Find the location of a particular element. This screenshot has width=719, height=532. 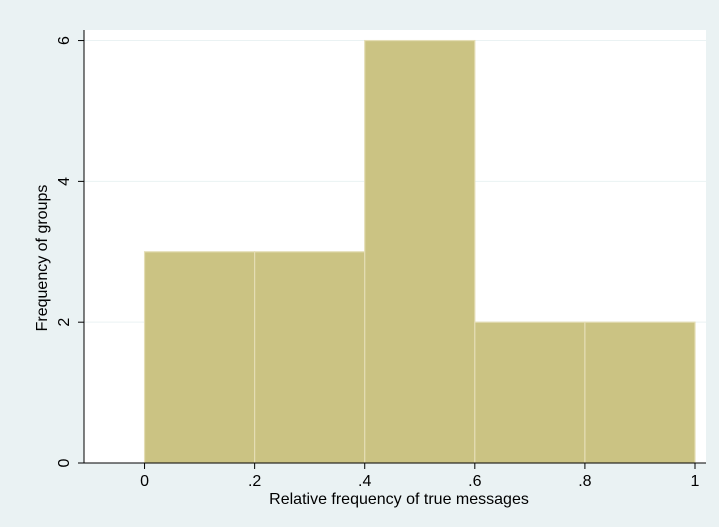

x-tick-label-4: .8 is located at coordinates (584, 481).